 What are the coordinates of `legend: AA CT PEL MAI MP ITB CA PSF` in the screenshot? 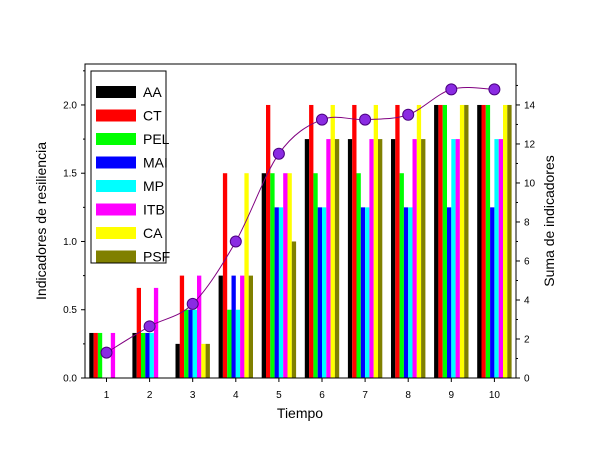 It's located at (130, 167).